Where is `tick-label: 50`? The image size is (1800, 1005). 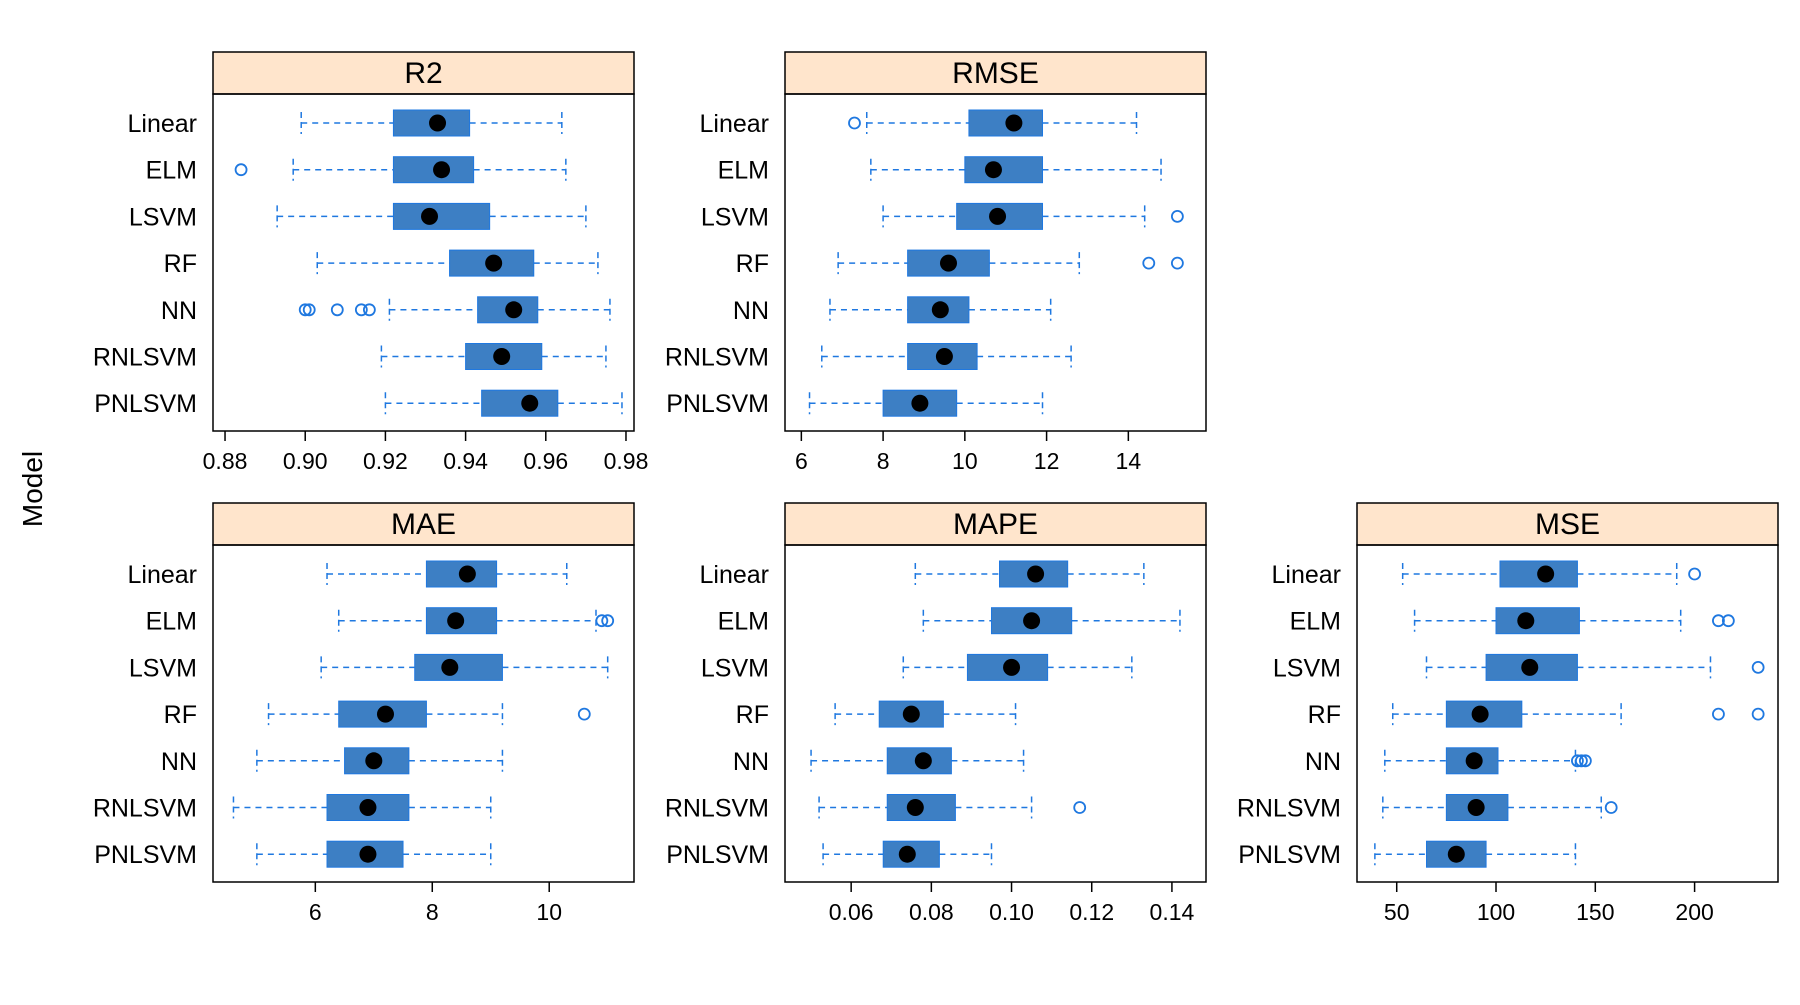 tick-label: 50 is located at coordinates (1397, 912).